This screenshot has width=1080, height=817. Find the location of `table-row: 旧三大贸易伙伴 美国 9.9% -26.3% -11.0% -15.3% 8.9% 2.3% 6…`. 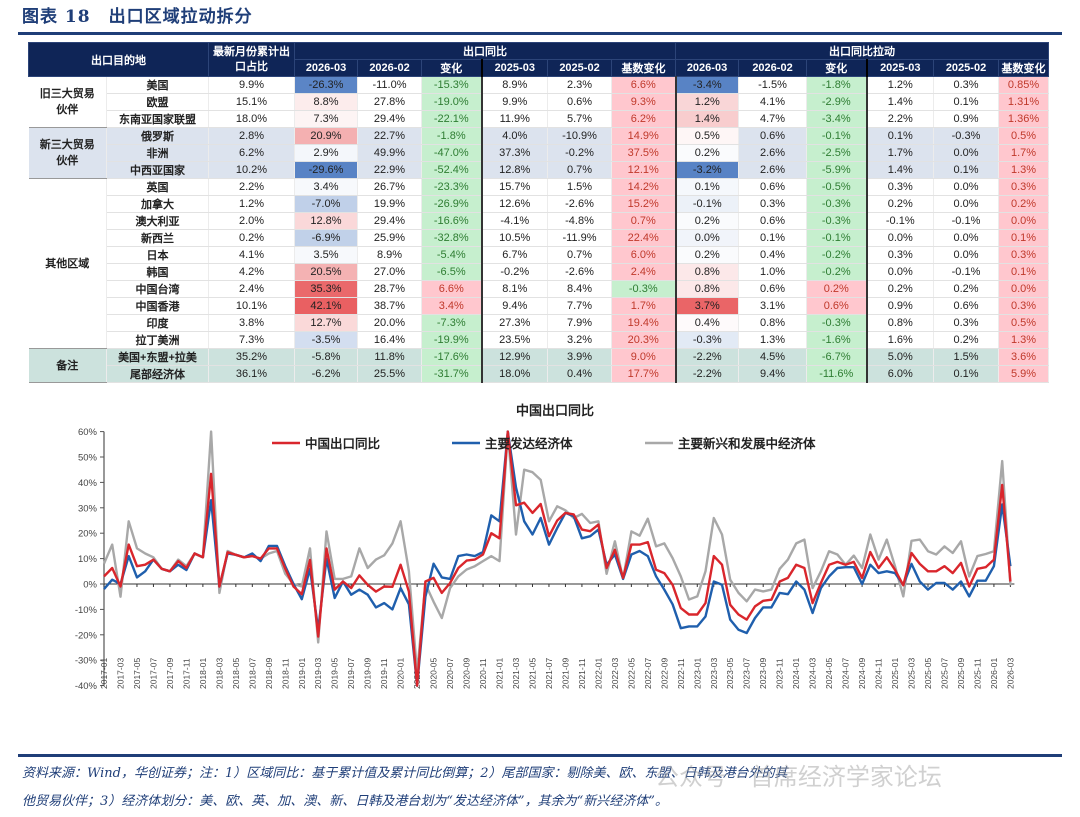

table-row: 旧三大贸易伙伴 美国 9.9% -26.3% -11.0% -15.3% 8.9% 2.3% 6… is located at coordinates (539, 102).